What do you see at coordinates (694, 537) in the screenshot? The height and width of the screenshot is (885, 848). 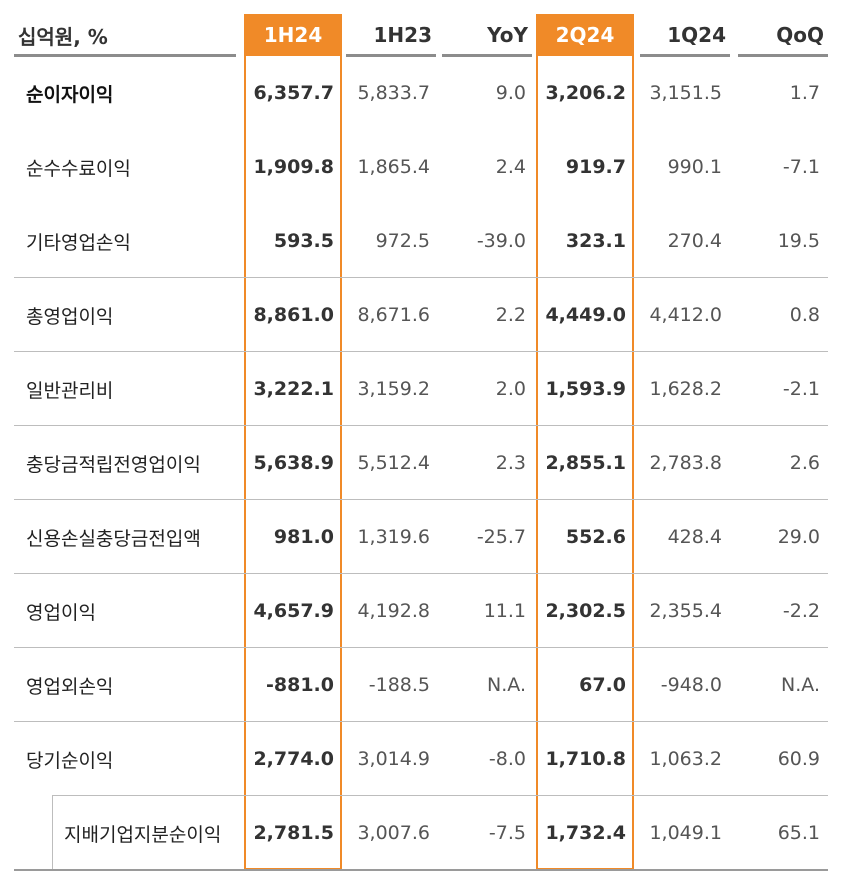 I see `table-cell: 428.4` at bounding box center [694, 537].